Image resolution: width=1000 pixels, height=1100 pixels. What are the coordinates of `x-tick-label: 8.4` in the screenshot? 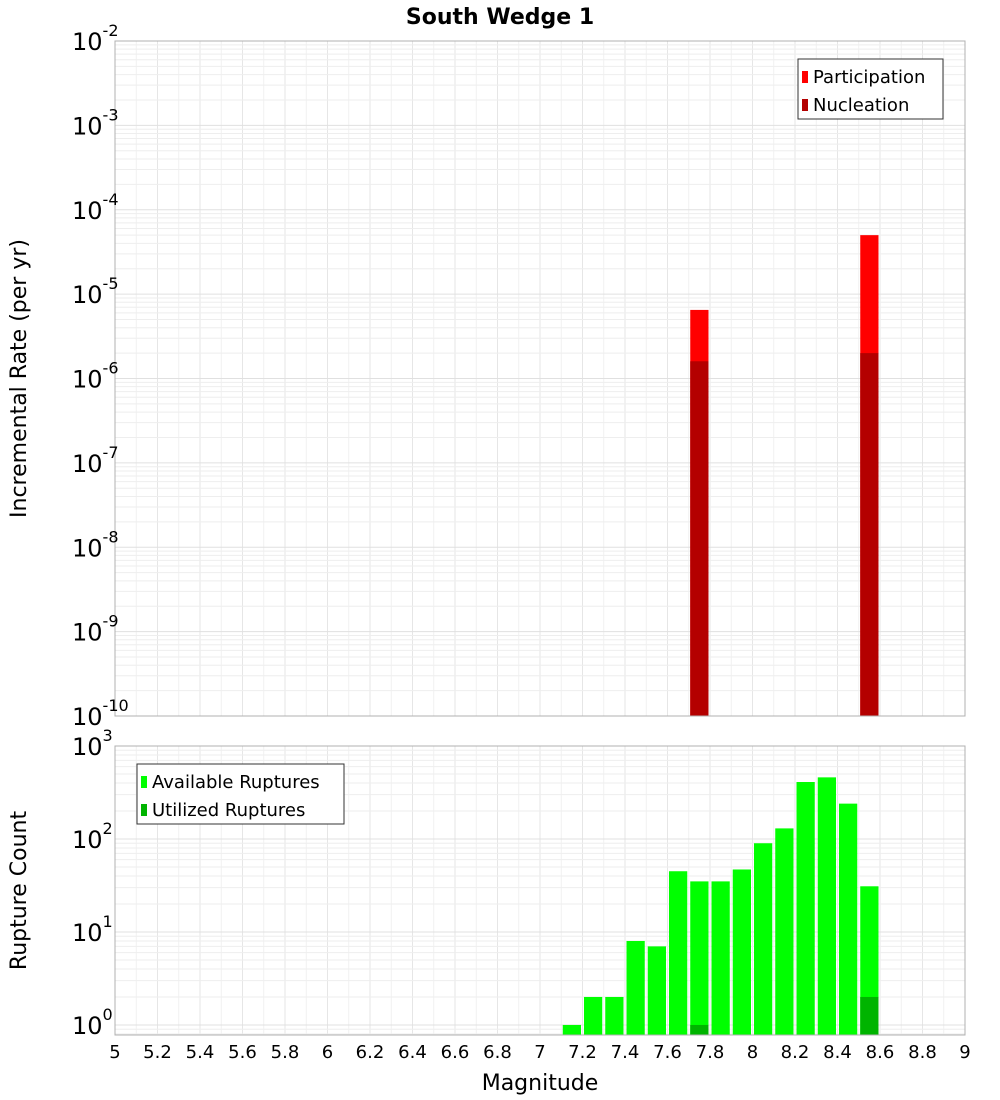 It's located at (837, 1052).